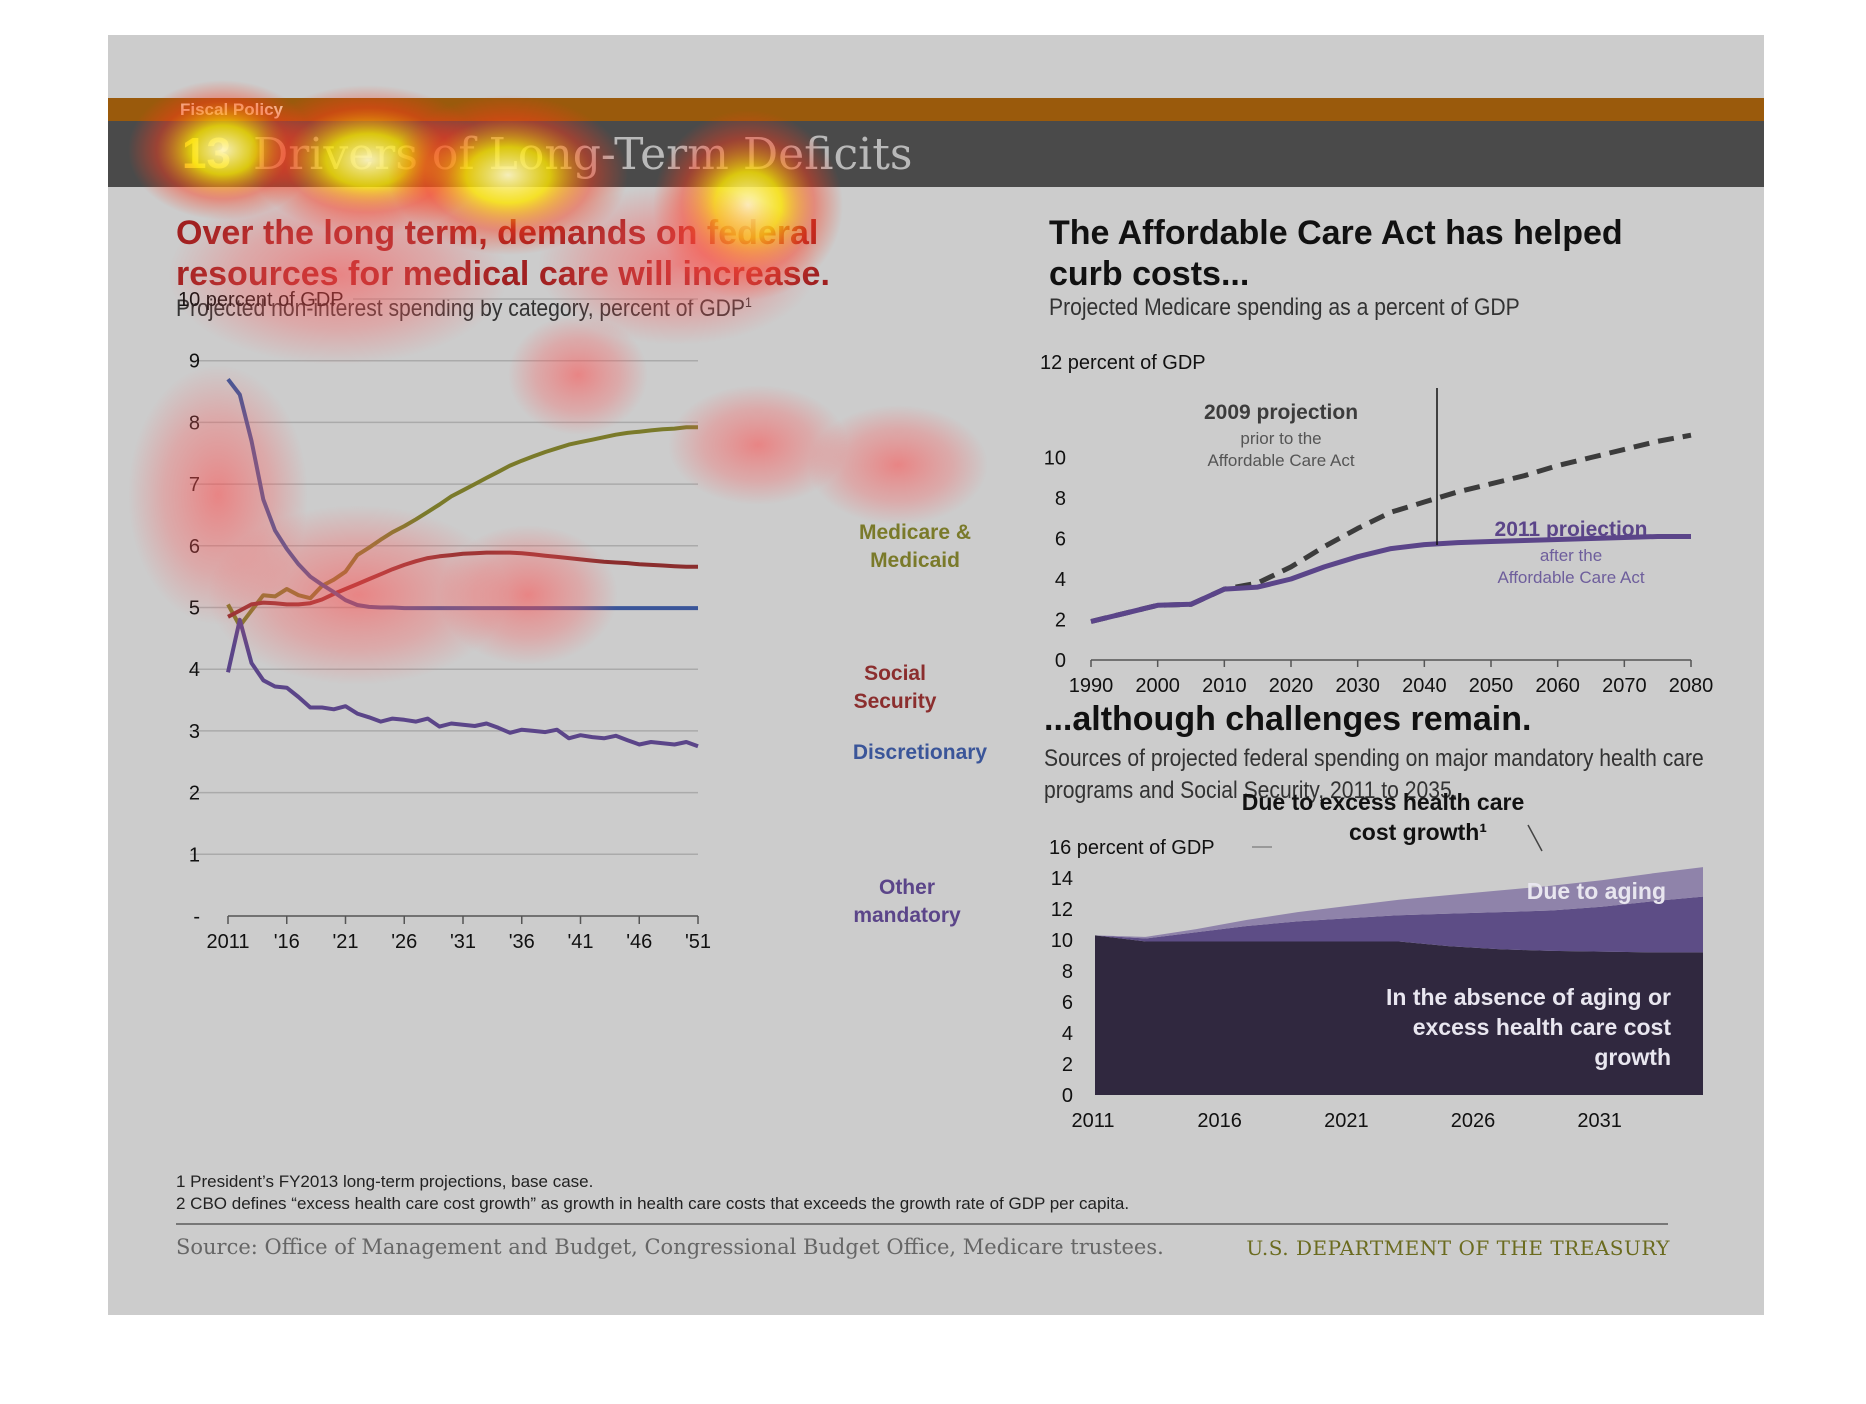  Describe the element at coordinates (907, 887) in the screenshot. I see `series-label-other-mandatory: Other` at that location.